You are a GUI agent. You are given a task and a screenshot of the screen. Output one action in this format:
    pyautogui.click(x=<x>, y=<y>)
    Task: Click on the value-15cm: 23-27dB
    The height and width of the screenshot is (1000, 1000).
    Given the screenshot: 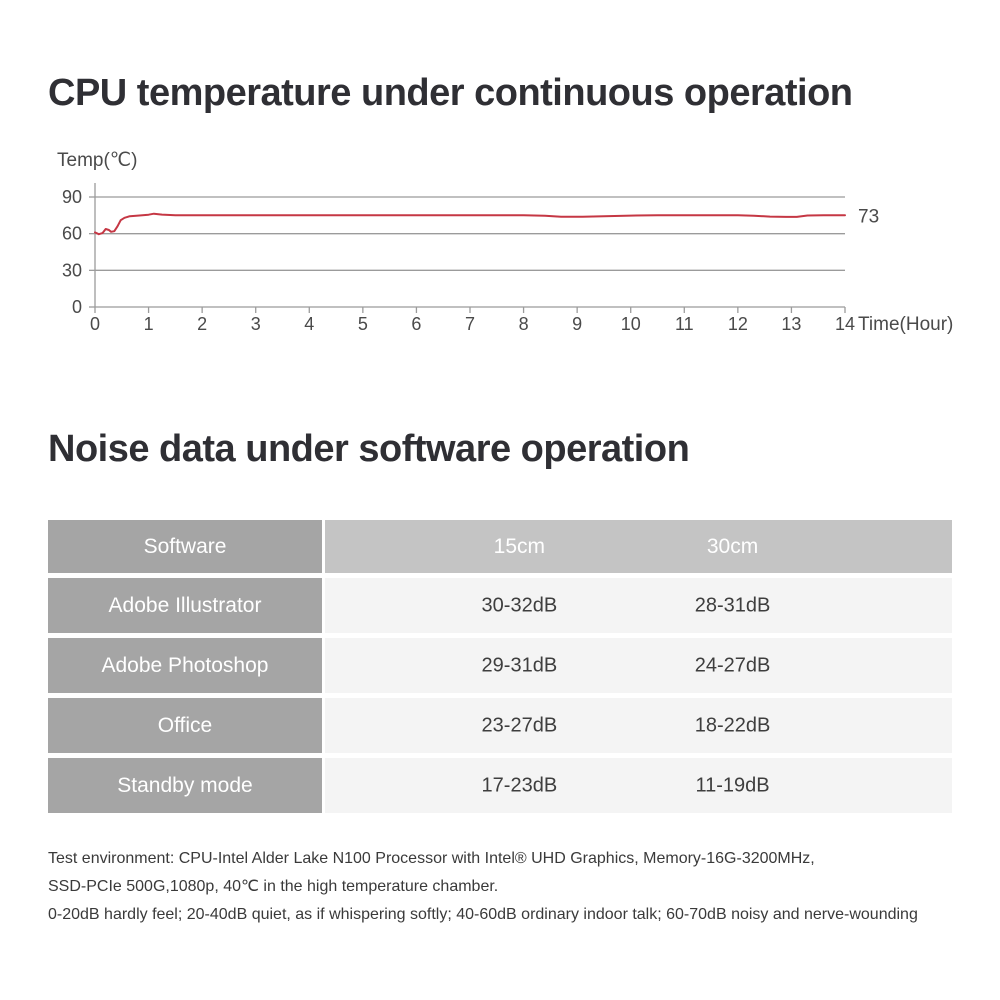 What is the action you would take?
    pyautogui.click(x=519, y=725)
    